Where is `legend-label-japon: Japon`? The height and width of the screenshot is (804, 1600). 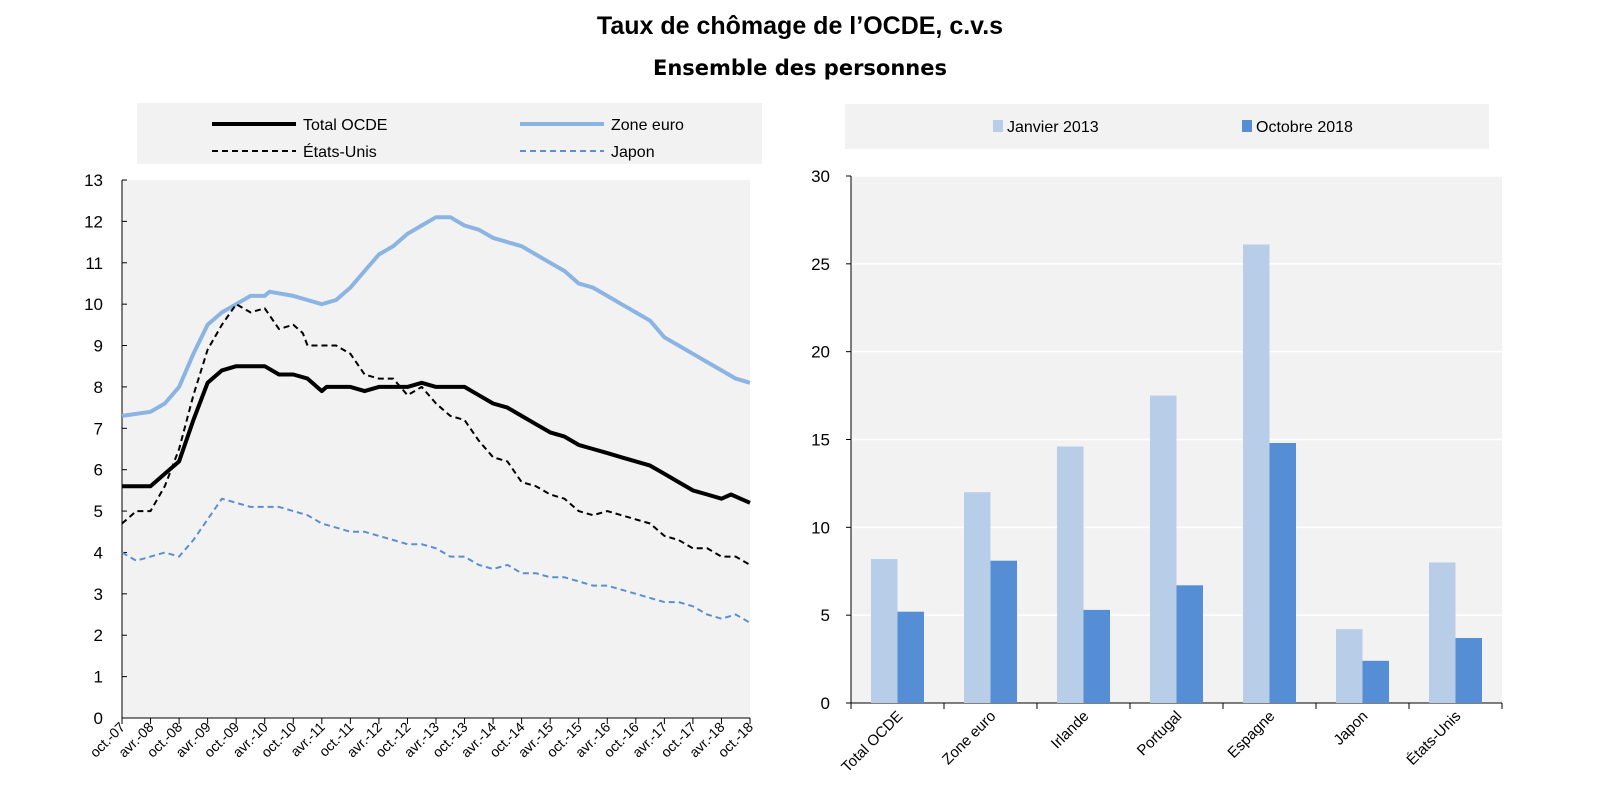 legend-label-japon: Japon is located at coordinates (633, 152).